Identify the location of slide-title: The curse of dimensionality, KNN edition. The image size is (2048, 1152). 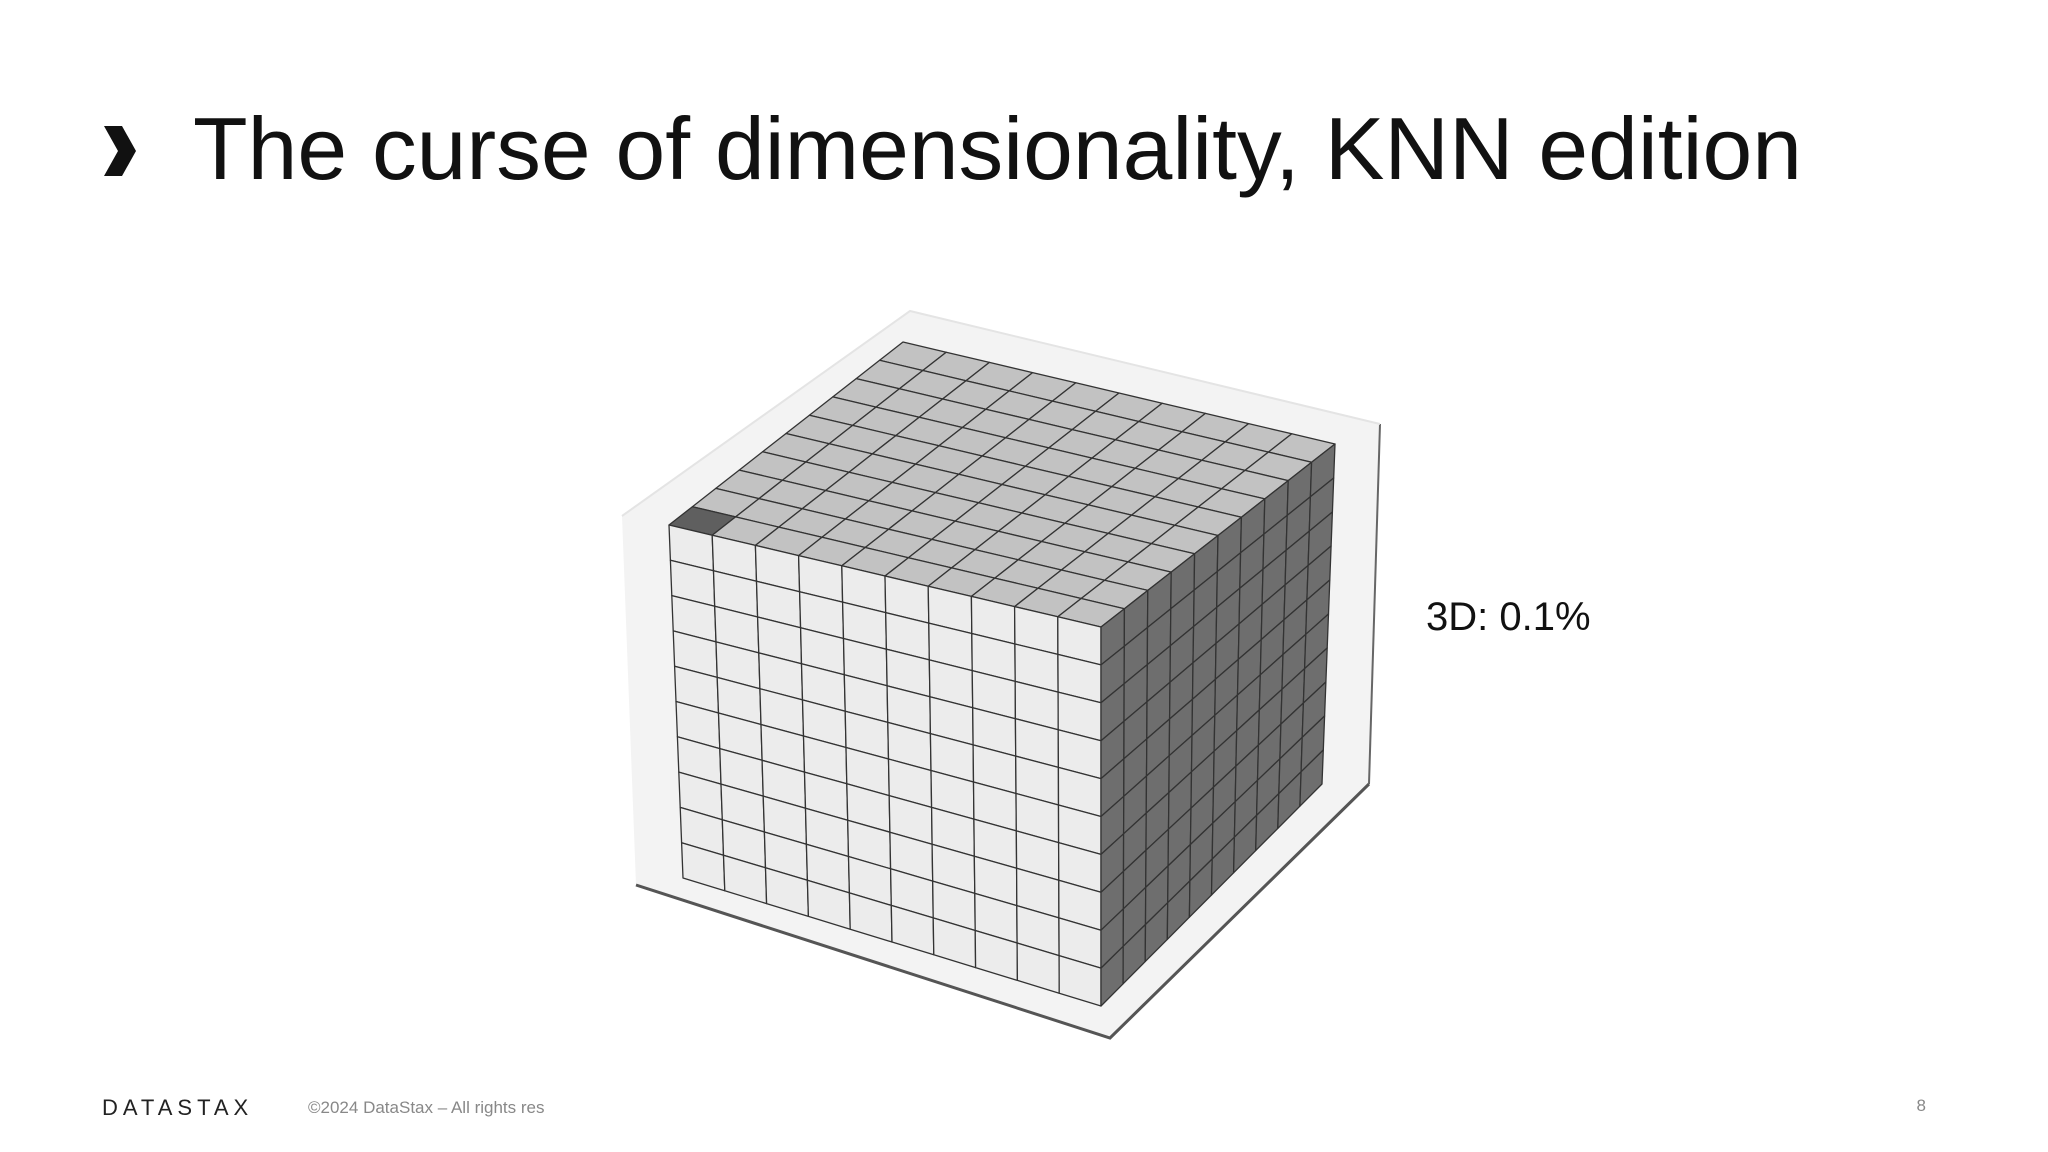
(997, 148).